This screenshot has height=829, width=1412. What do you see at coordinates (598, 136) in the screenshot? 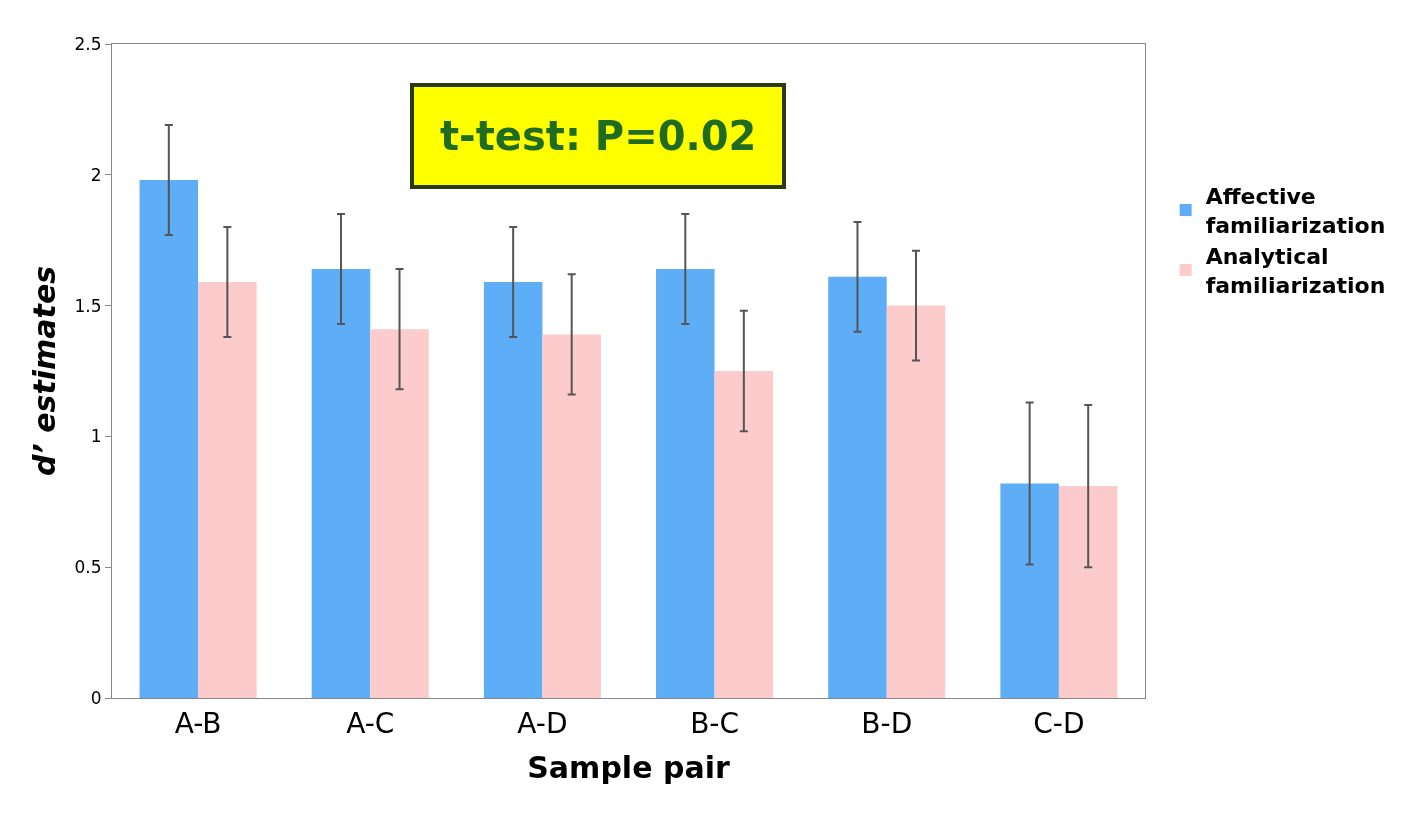
I see `annotation: t-test: P=0.02` at bounding box center [598, 136].